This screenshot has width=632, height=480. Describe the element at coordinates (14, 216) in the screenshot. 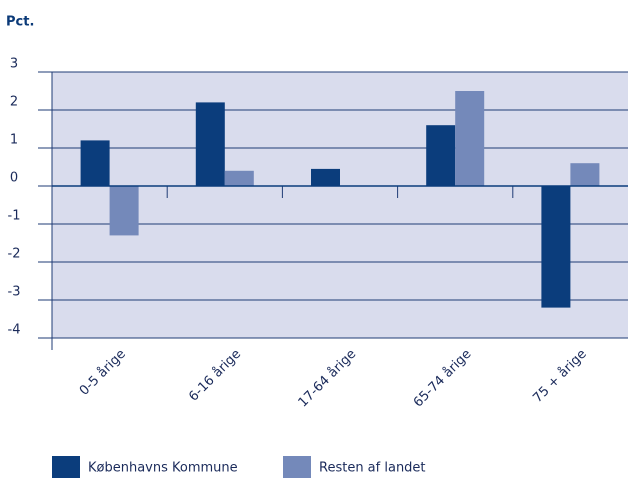

I see `y-tick-label: -1` at that location.